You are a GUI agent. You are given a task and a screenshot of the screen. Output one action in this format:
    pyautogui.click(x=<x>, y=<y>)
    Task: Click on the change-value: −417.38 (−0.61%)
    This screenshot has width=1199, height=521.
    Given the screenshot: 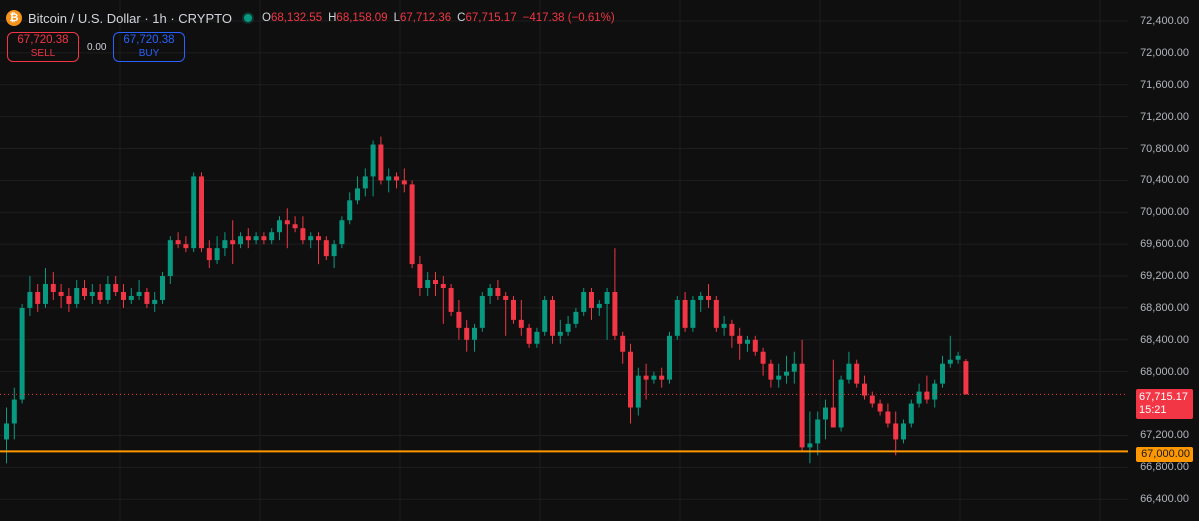 What is the action you would take?
    pyautogui.click(x=568, y=18)
    